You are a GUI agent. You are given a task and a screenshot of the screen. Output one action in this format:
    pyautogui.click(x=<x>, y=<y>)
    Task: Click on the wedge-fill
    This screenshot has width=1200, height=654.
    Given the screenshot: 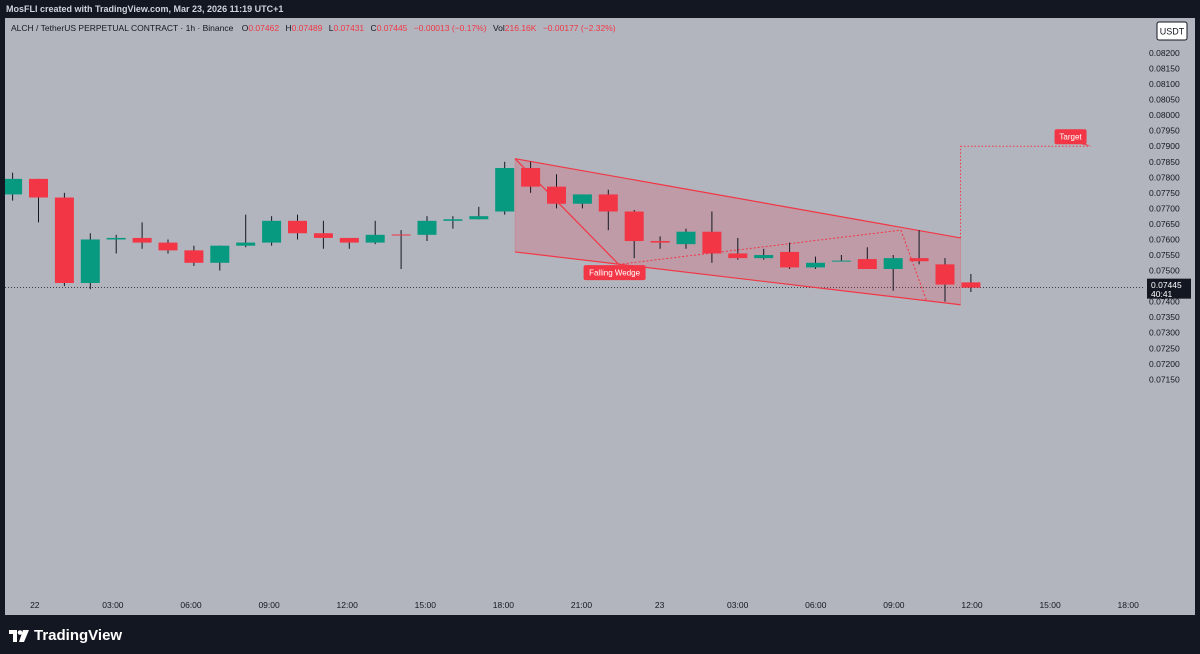 What is the action you would take?
    pyautogui.click(x=738, y=231)
    